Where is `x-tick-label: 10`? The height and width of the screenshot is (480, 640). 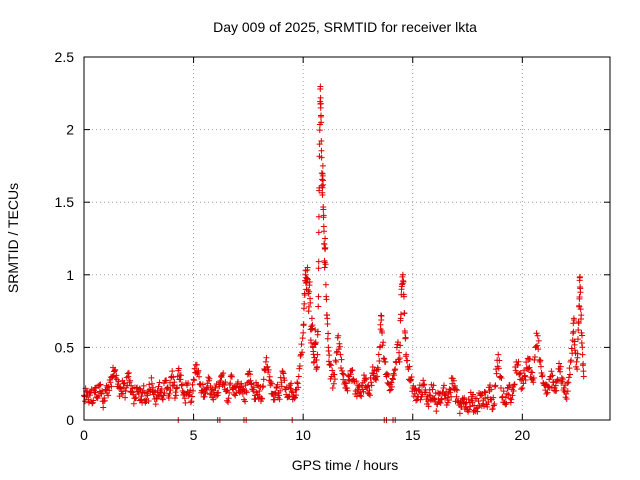 x-tick-label: 10 is located at coordinates (303, 435).